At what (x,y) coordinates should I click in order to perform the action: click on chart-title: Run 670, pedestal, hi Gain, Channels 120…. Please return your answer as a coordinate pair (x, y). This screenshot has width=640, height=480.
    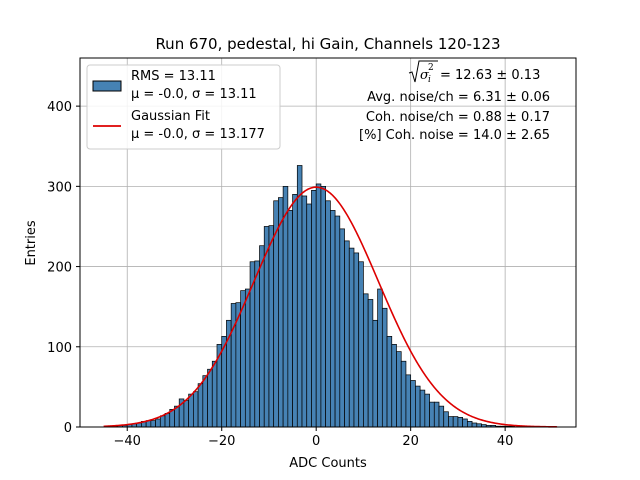
    Looking at the image, I should click on (327, 44).